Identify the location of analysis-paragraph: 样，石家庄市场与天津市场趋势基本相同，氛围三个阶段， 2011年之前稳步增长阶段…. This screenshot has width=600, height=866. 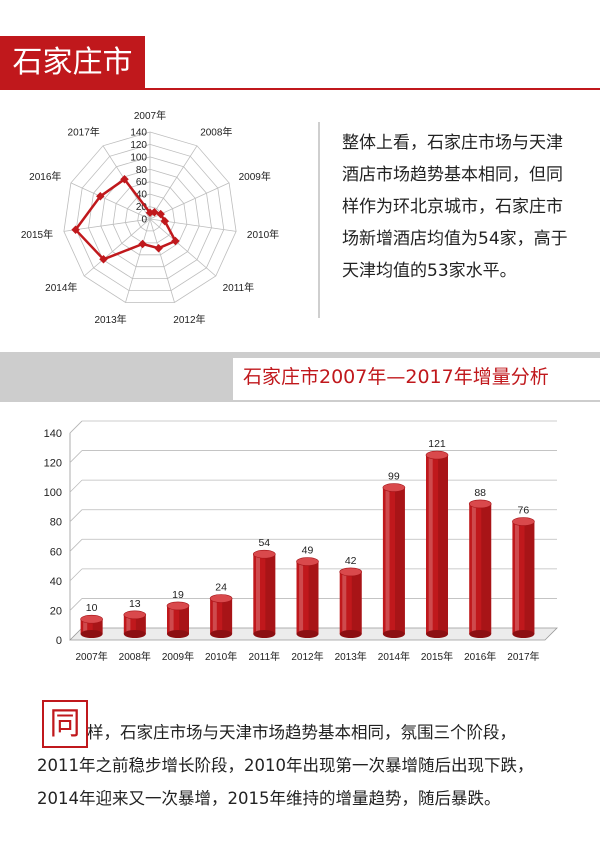
(307, 765).